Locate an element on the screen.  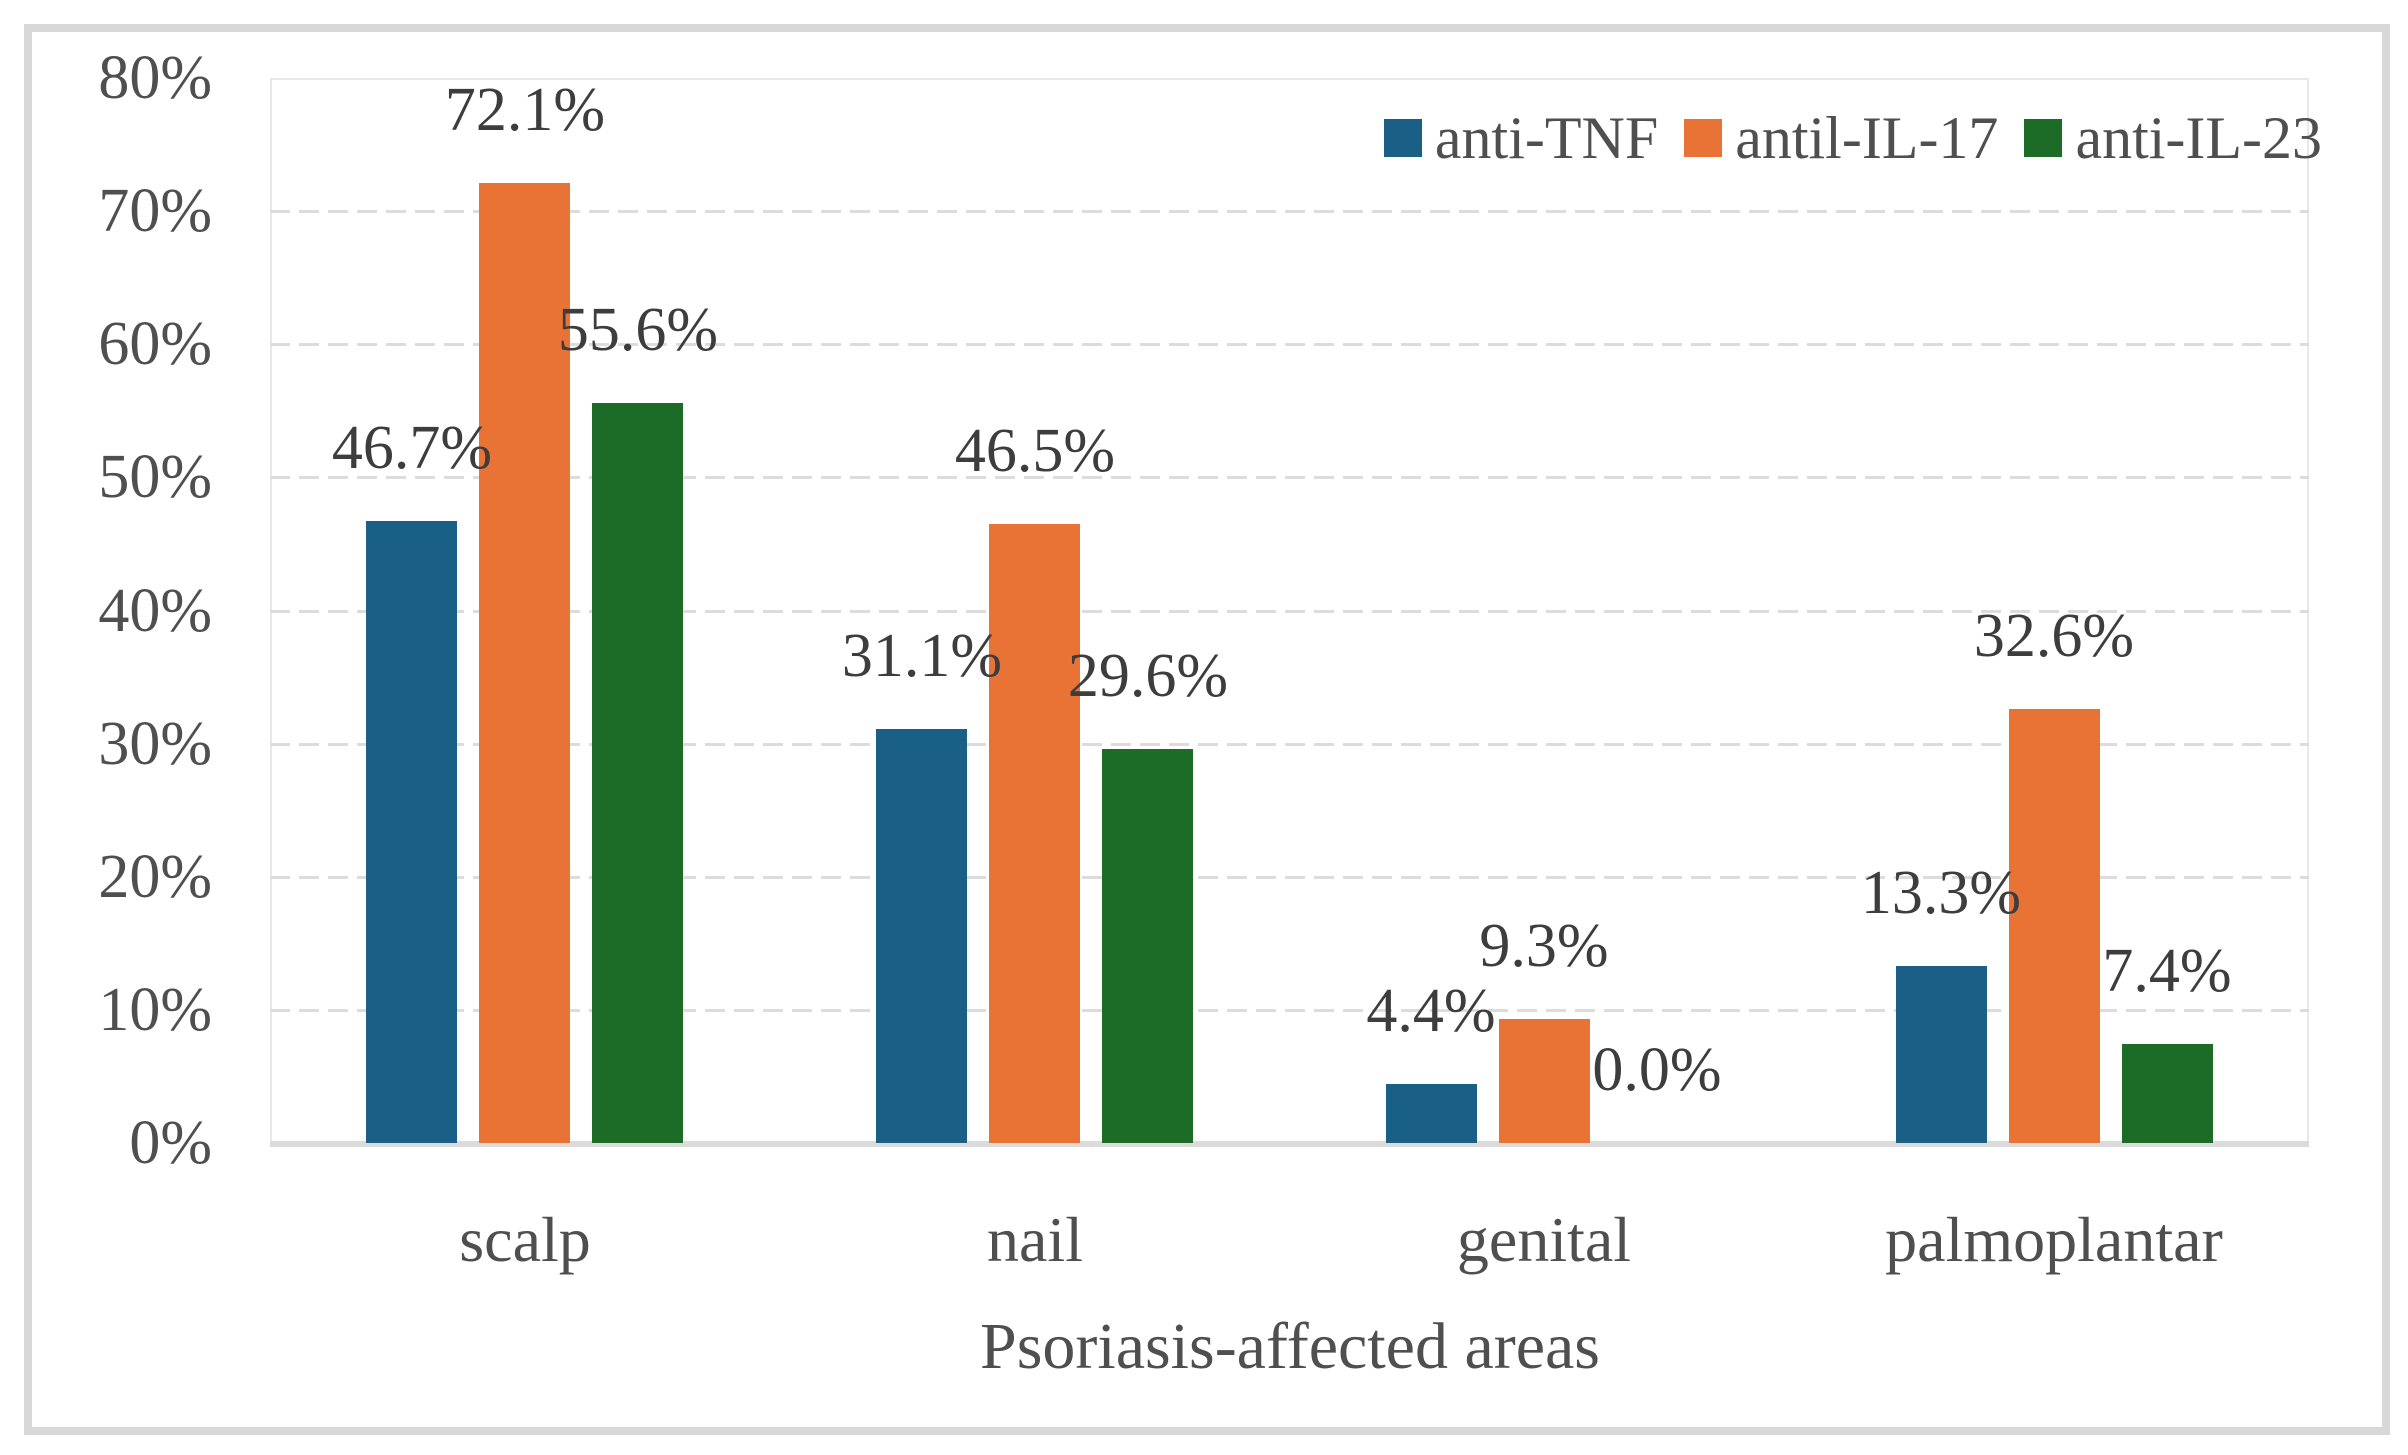
y-tick-label: 10% is located at coordinates (155, 1010).